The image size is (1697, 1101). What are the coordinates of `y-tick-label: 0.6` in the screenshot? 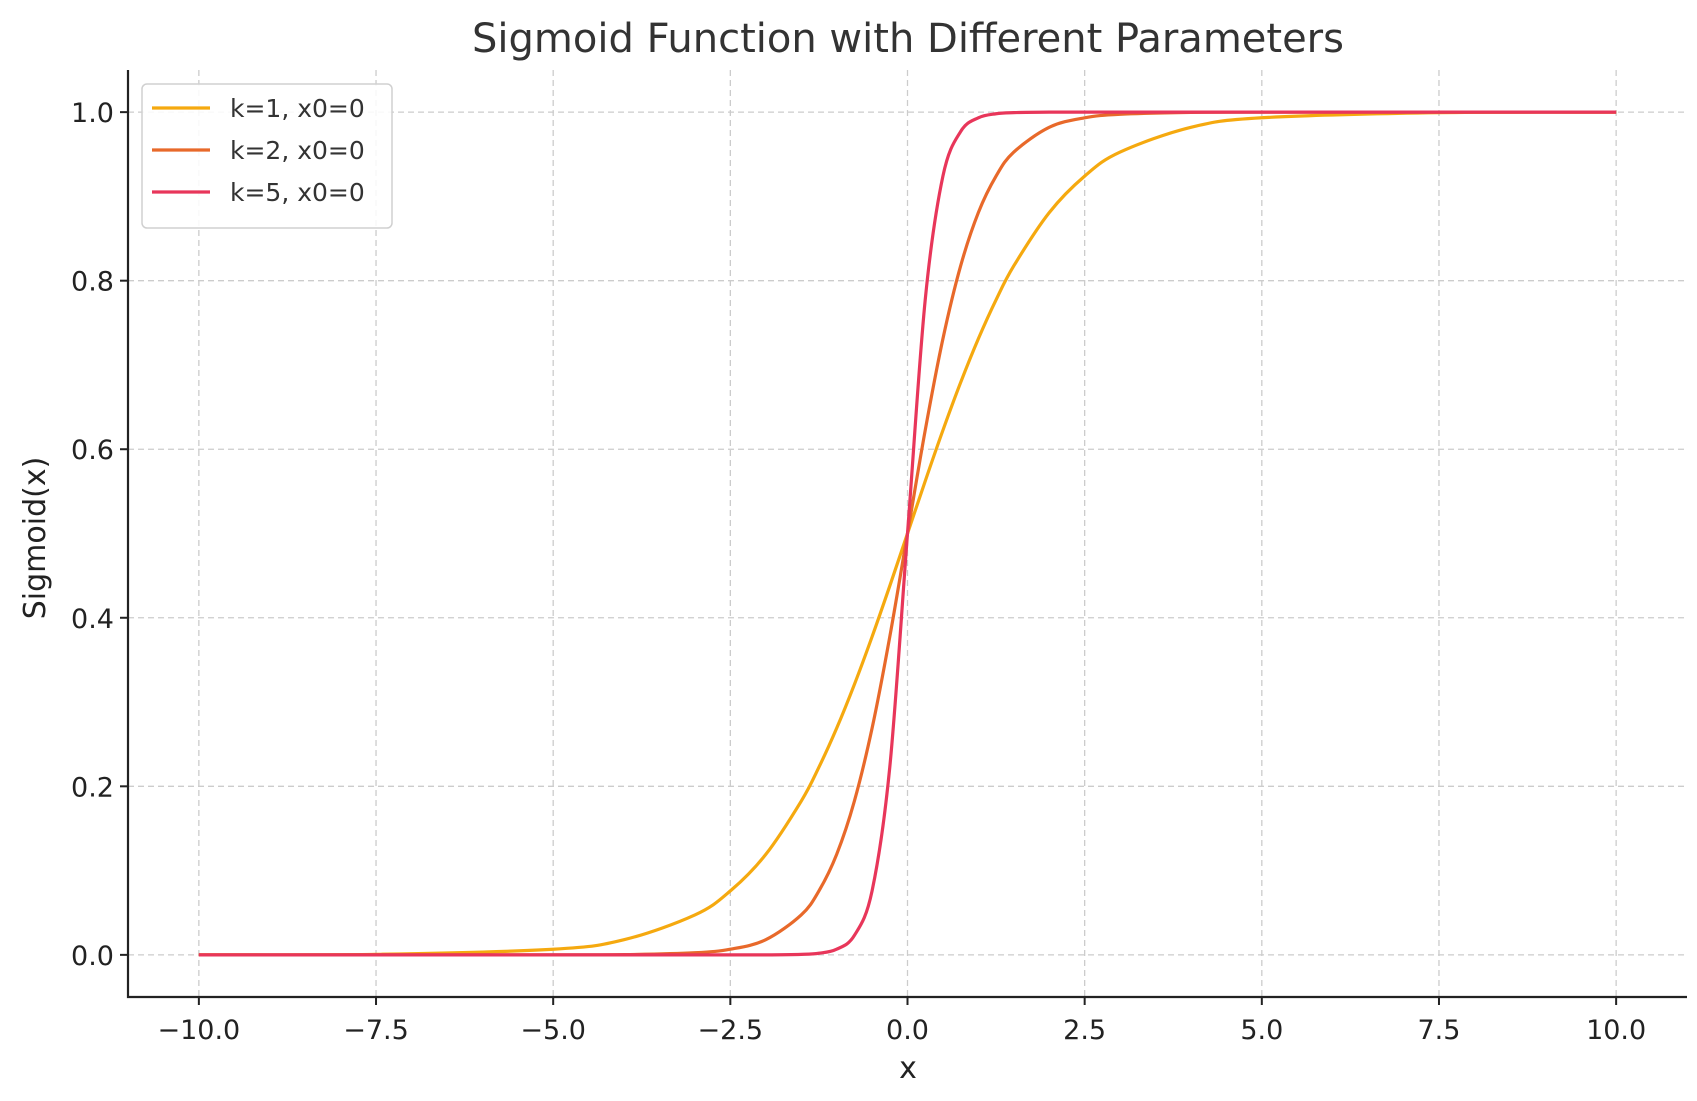 It's located at (92, 450).